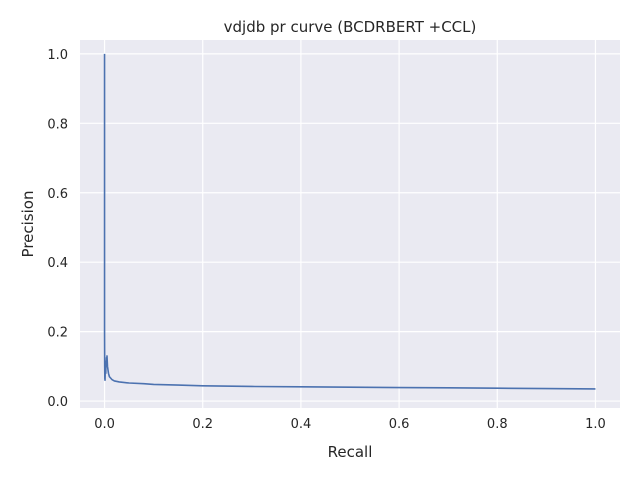 The height and width of the screenshot is (480, 640). What do you see at coordinates (57, 55) in the screenshot?
I see `y-tick-label: 1.0` at bounding box center [57, 55].